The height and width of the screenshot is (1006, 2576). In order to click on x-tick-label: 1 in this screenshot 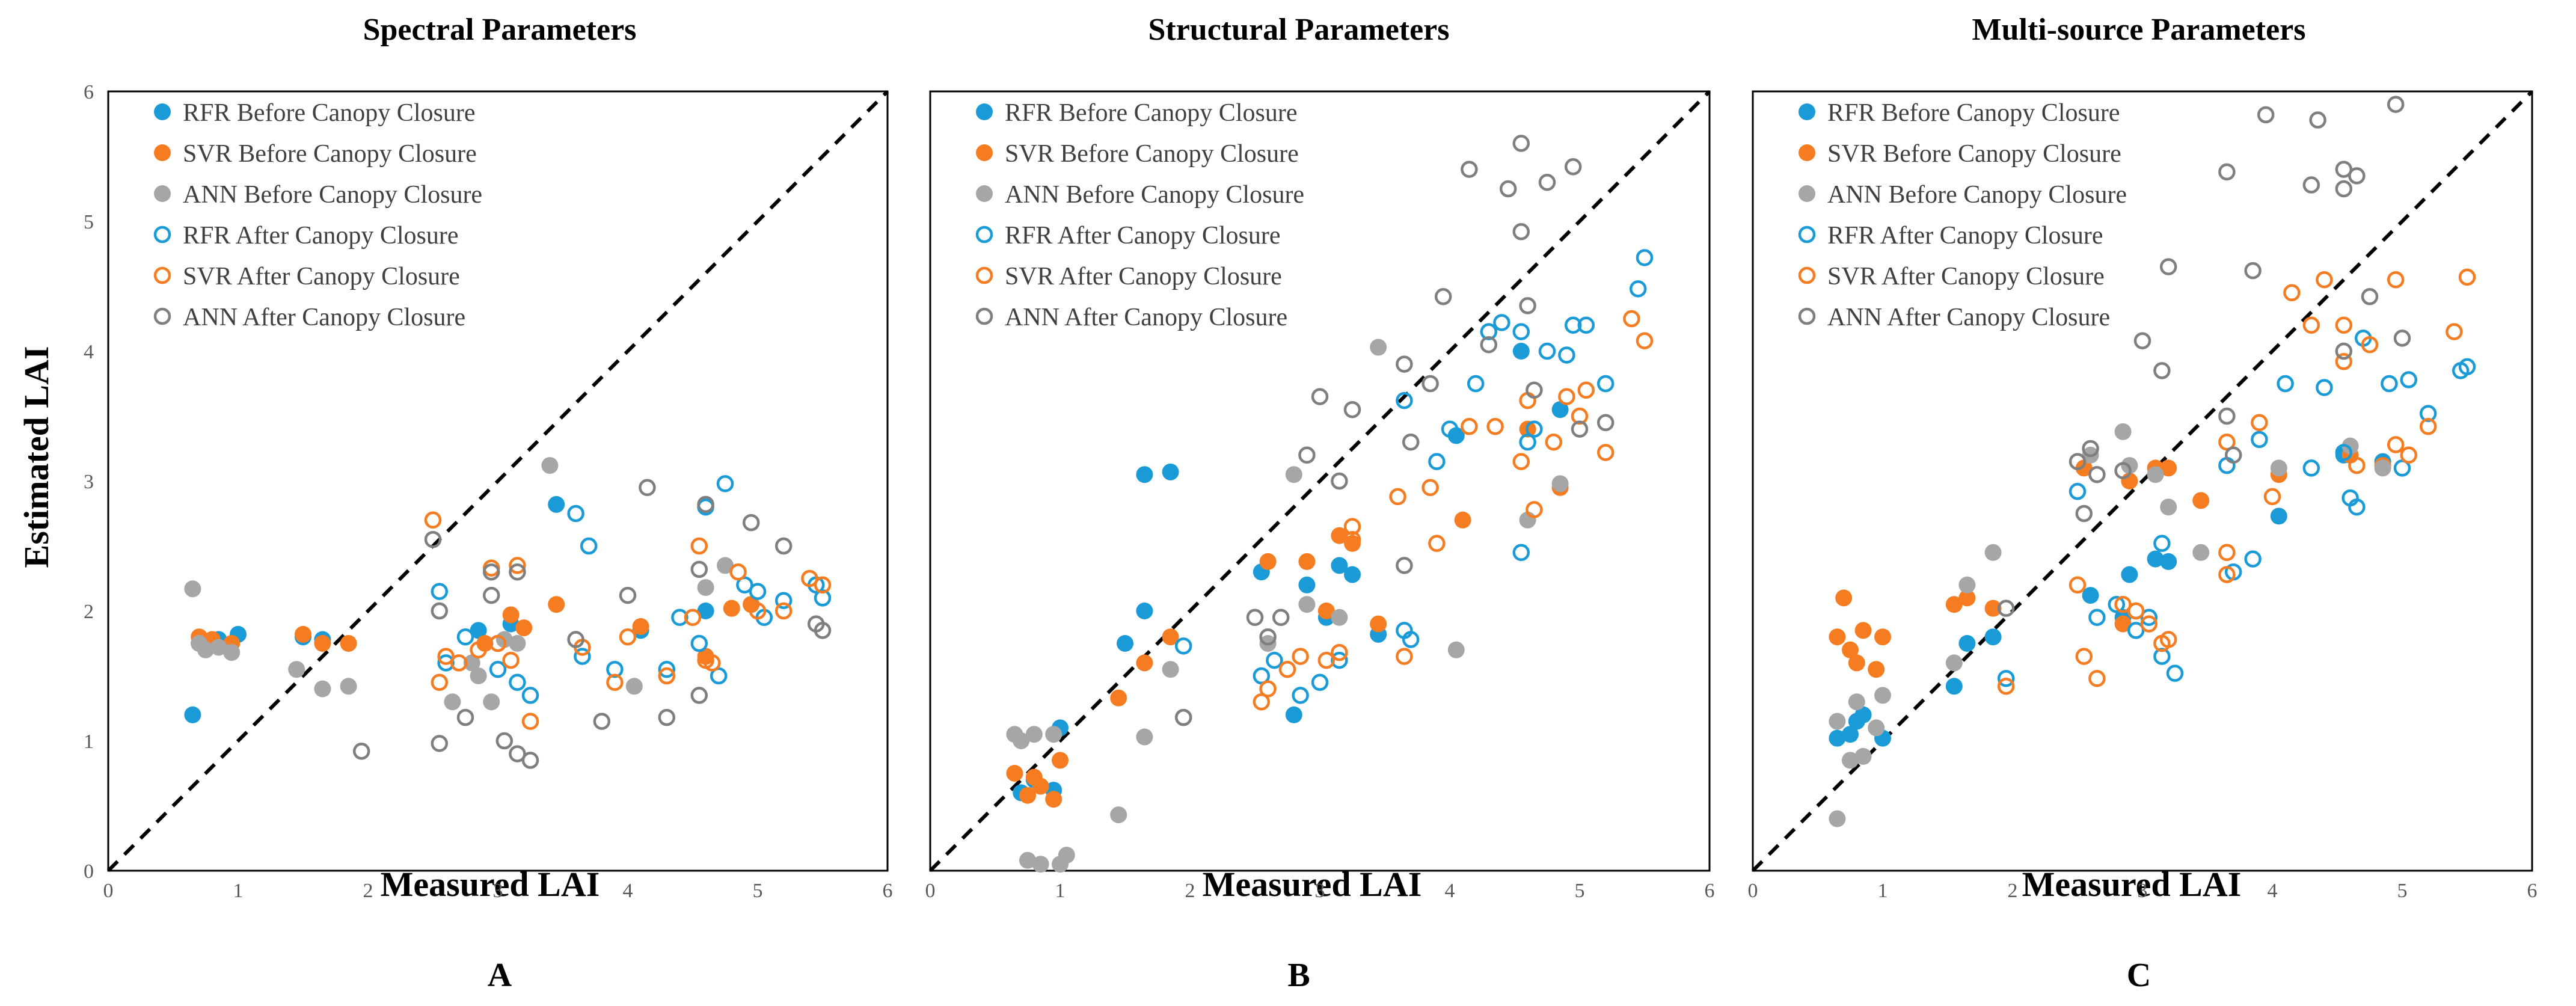, I will do `click(1883, 891)`.